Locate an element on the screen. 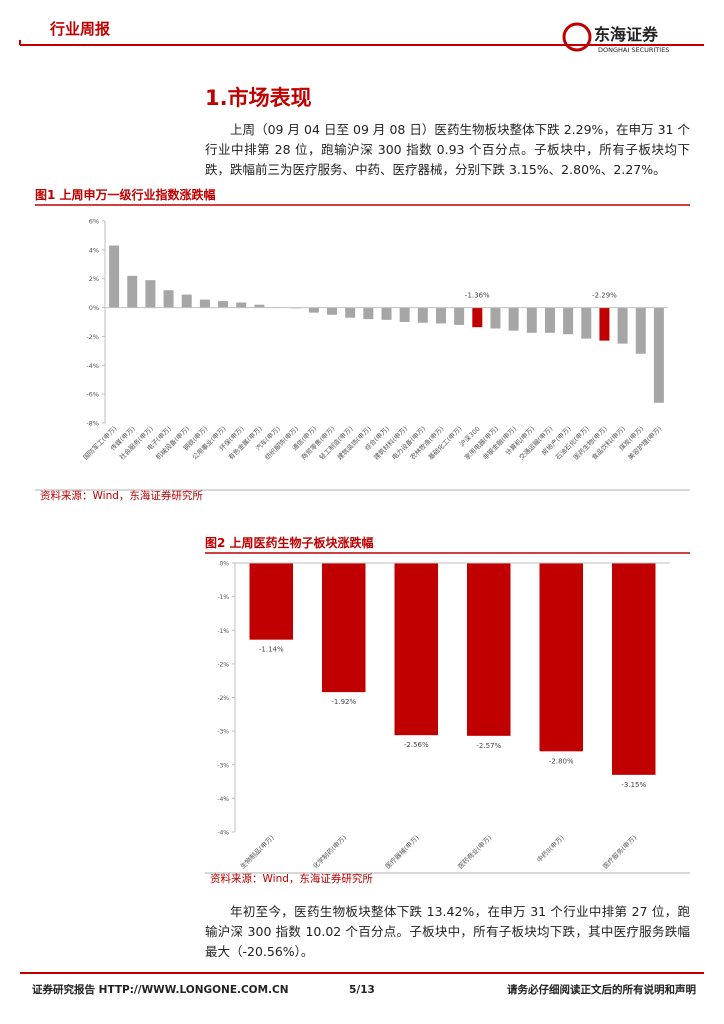 The height and width of the screenshot is (1024, 724). value-label: -2.56% is located at coordinates (416, 745).